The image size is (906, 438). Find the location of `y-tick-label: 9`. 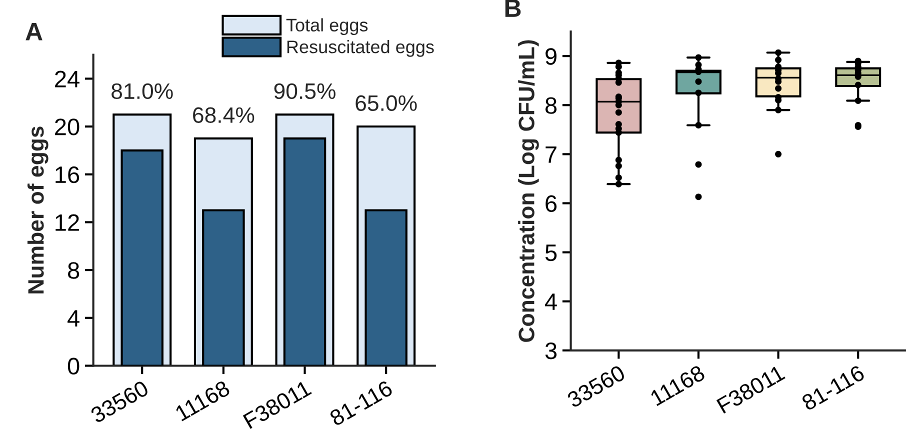

y-tick-label: 9 is located at coordinates (551, 56).